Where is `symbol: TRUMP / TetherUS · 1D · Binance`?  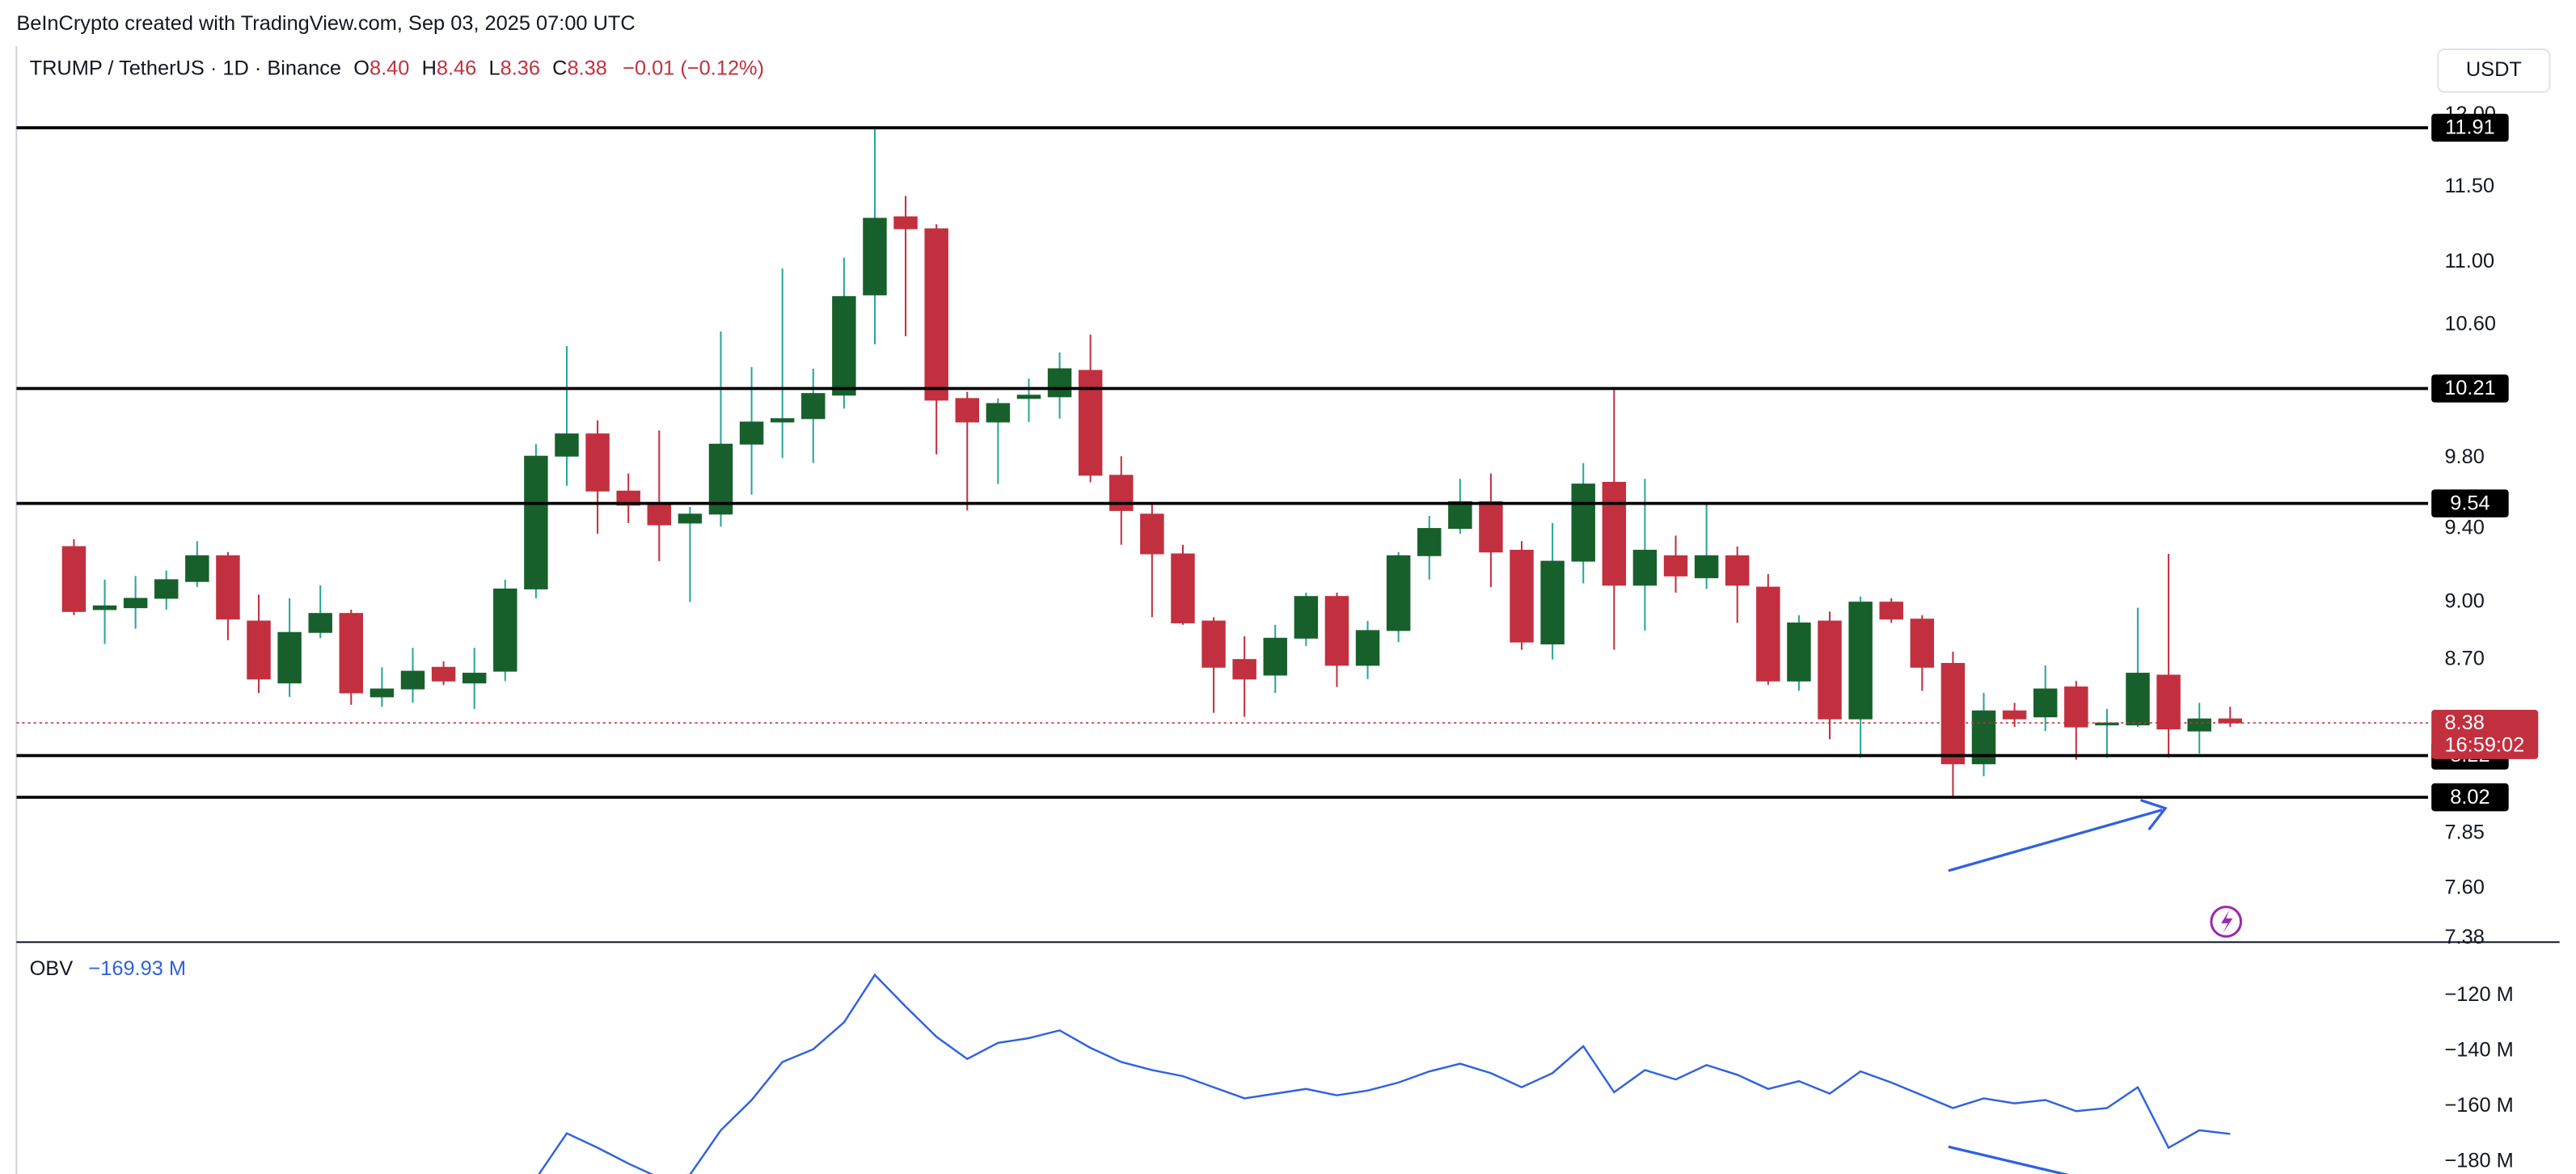 symbol: TRUMP / TetherUS · 1D · Binance is located at coordinates (185, 68).